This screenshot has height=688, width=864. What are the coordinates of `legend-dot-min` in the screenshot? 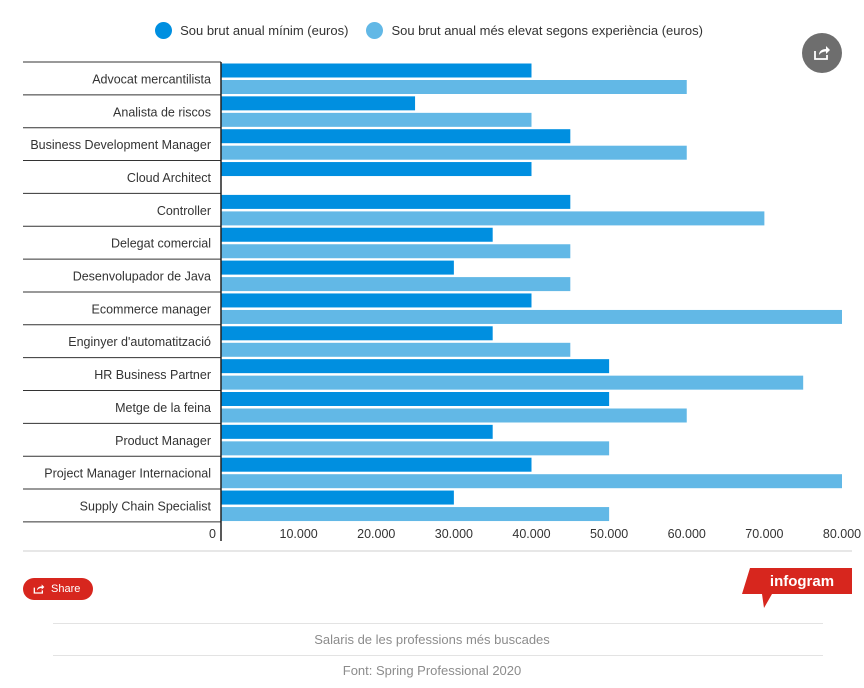 It's located at (164, 30).